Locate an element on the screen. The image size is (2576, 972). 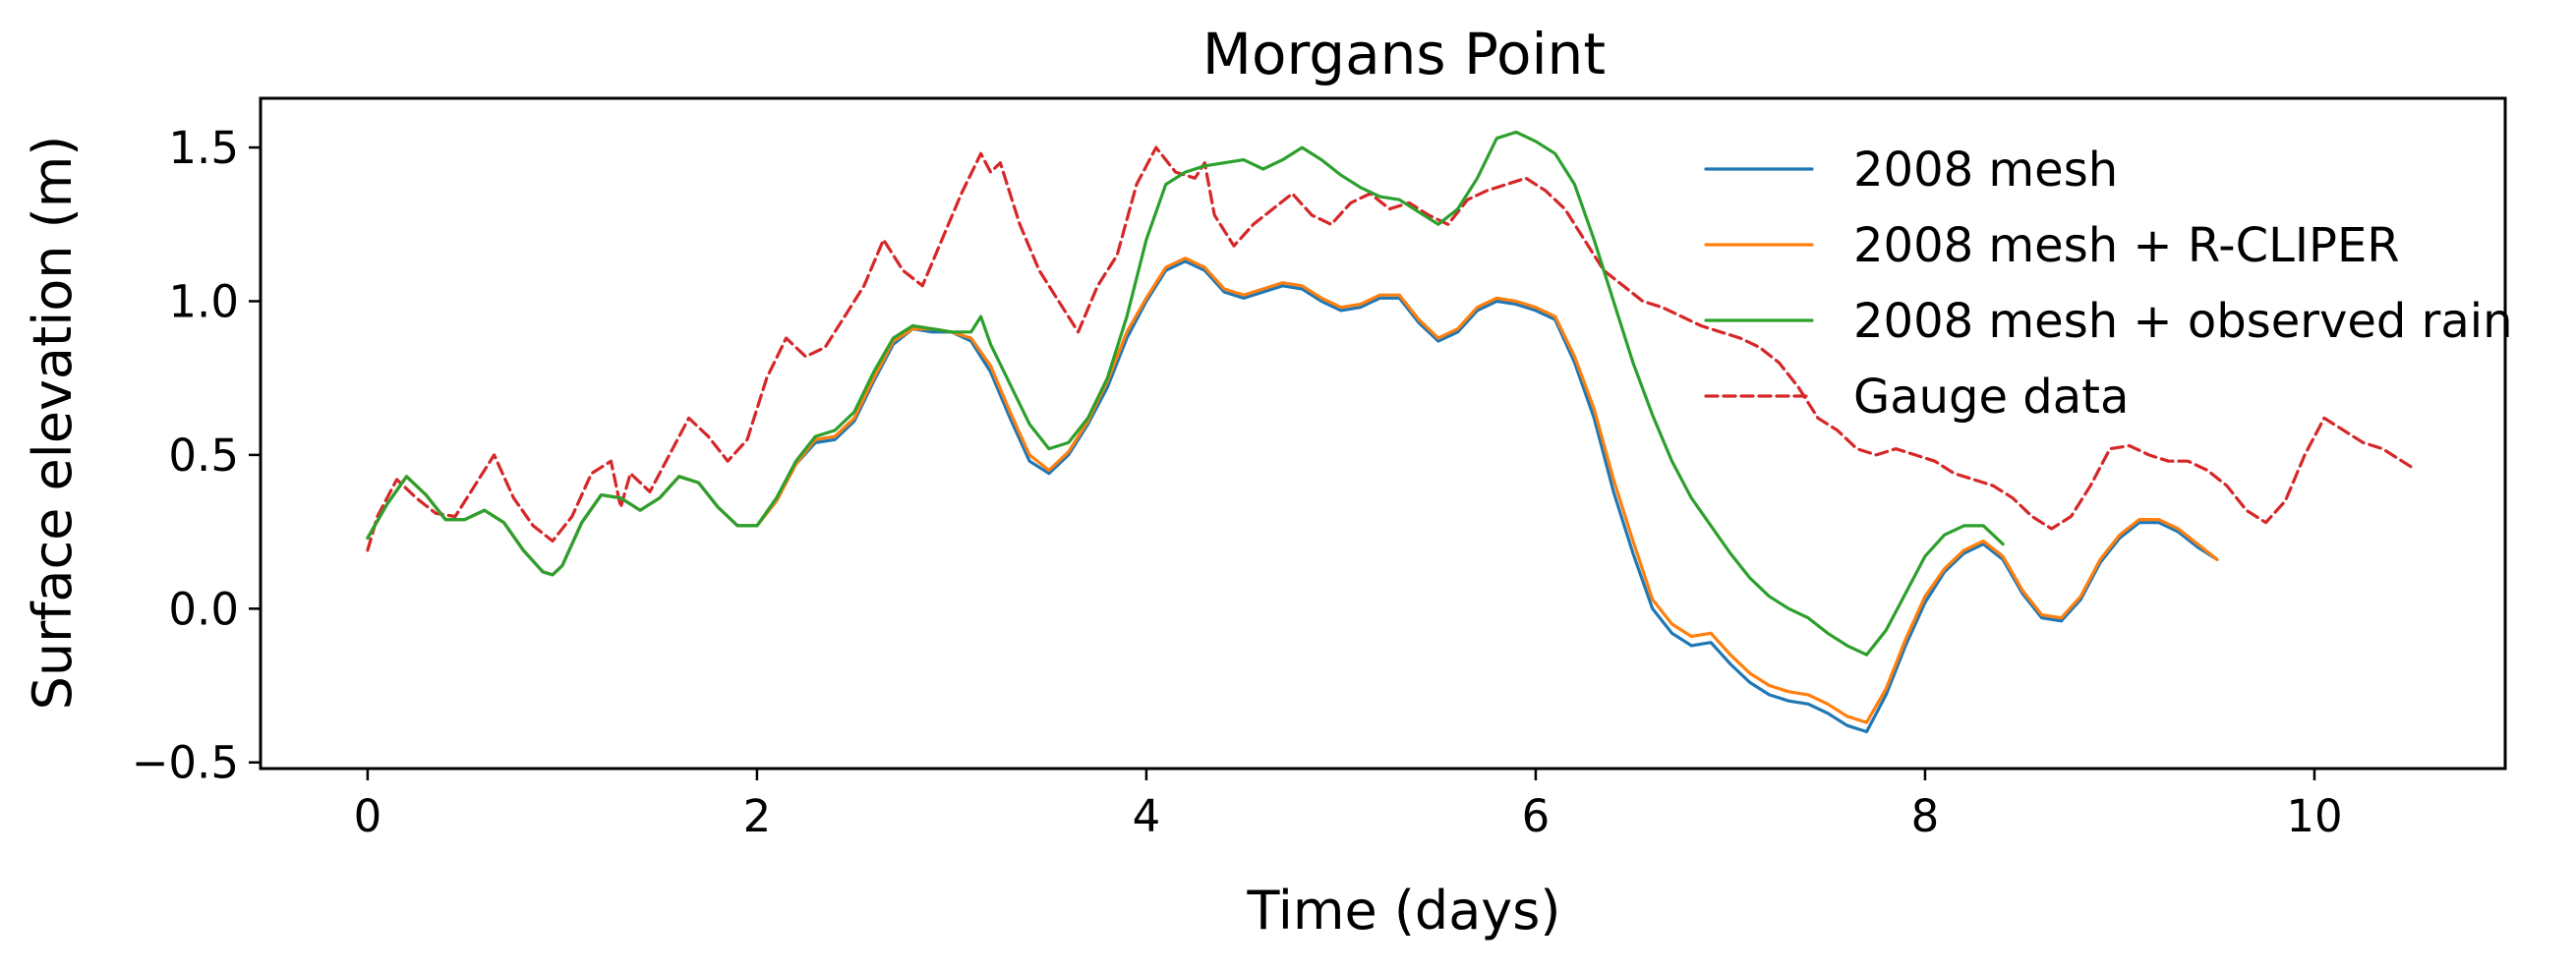
x-tick-label: 6 is located at coordinates (1536, 816).